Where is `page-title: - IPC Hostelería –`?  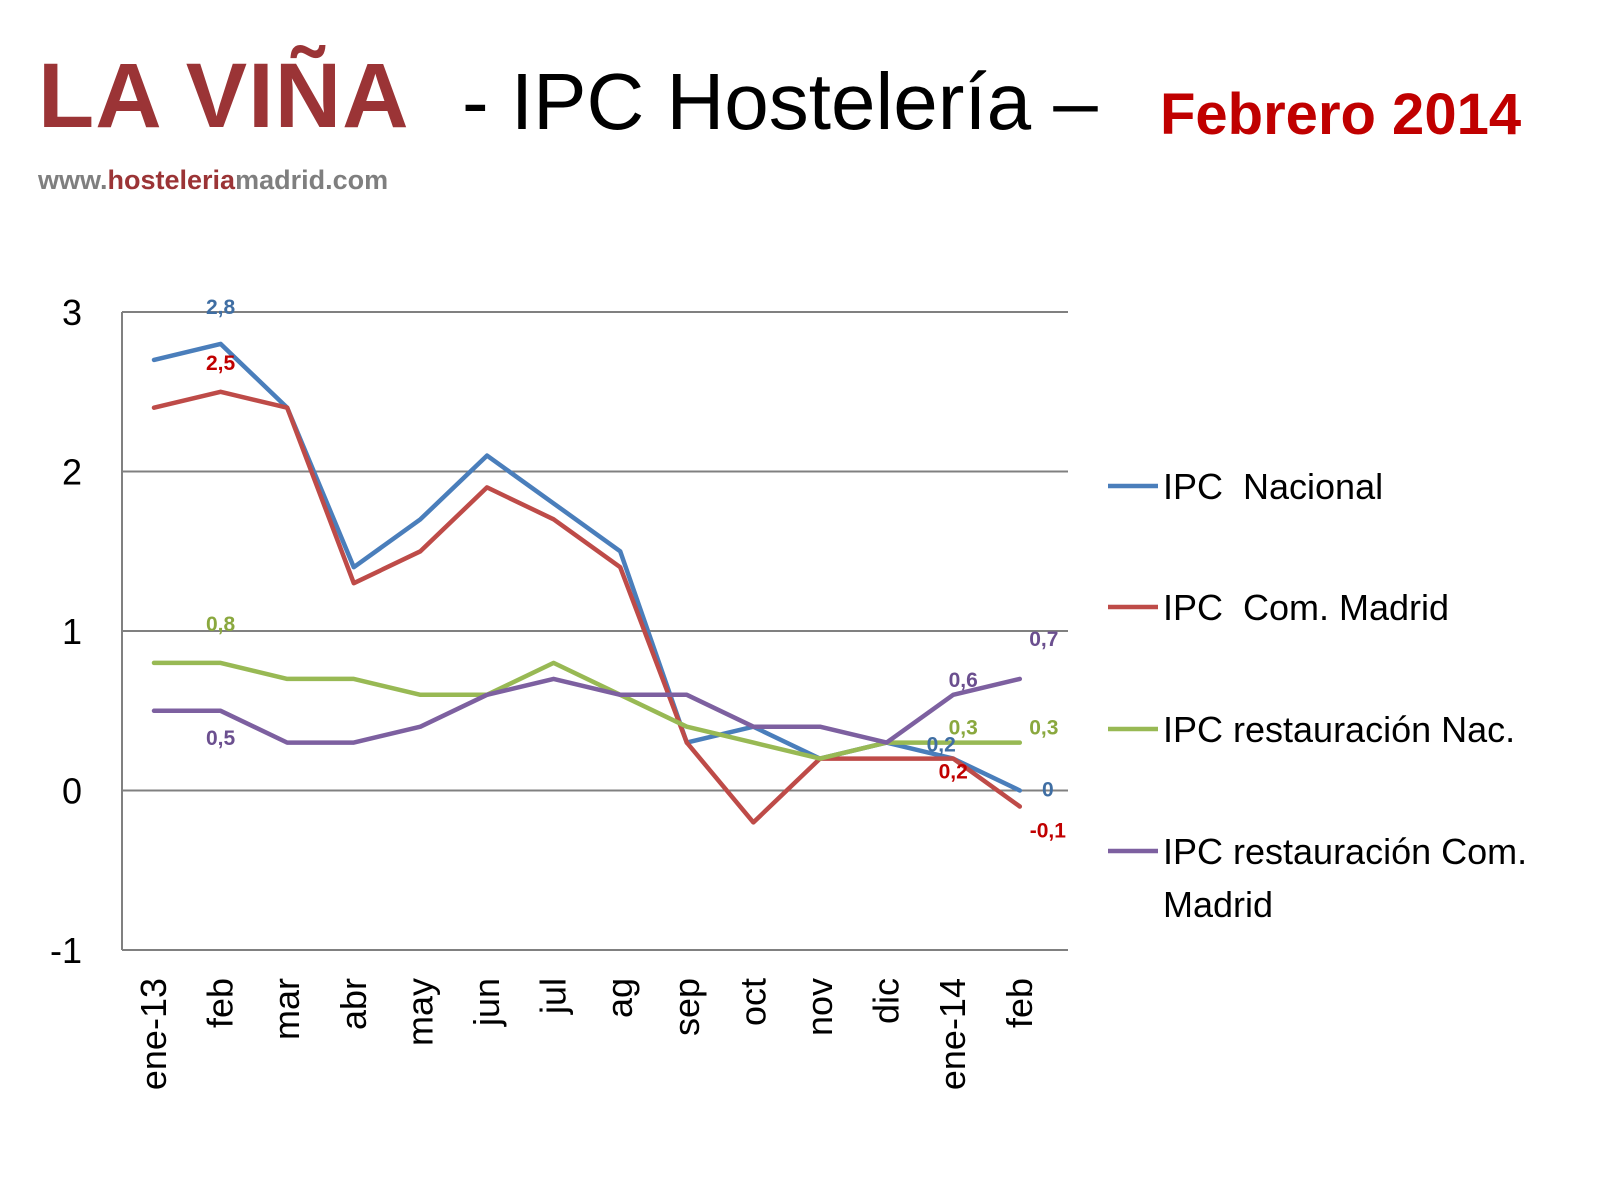 page-title: - IPC Hostelería – is located at coordinates (780, 101).